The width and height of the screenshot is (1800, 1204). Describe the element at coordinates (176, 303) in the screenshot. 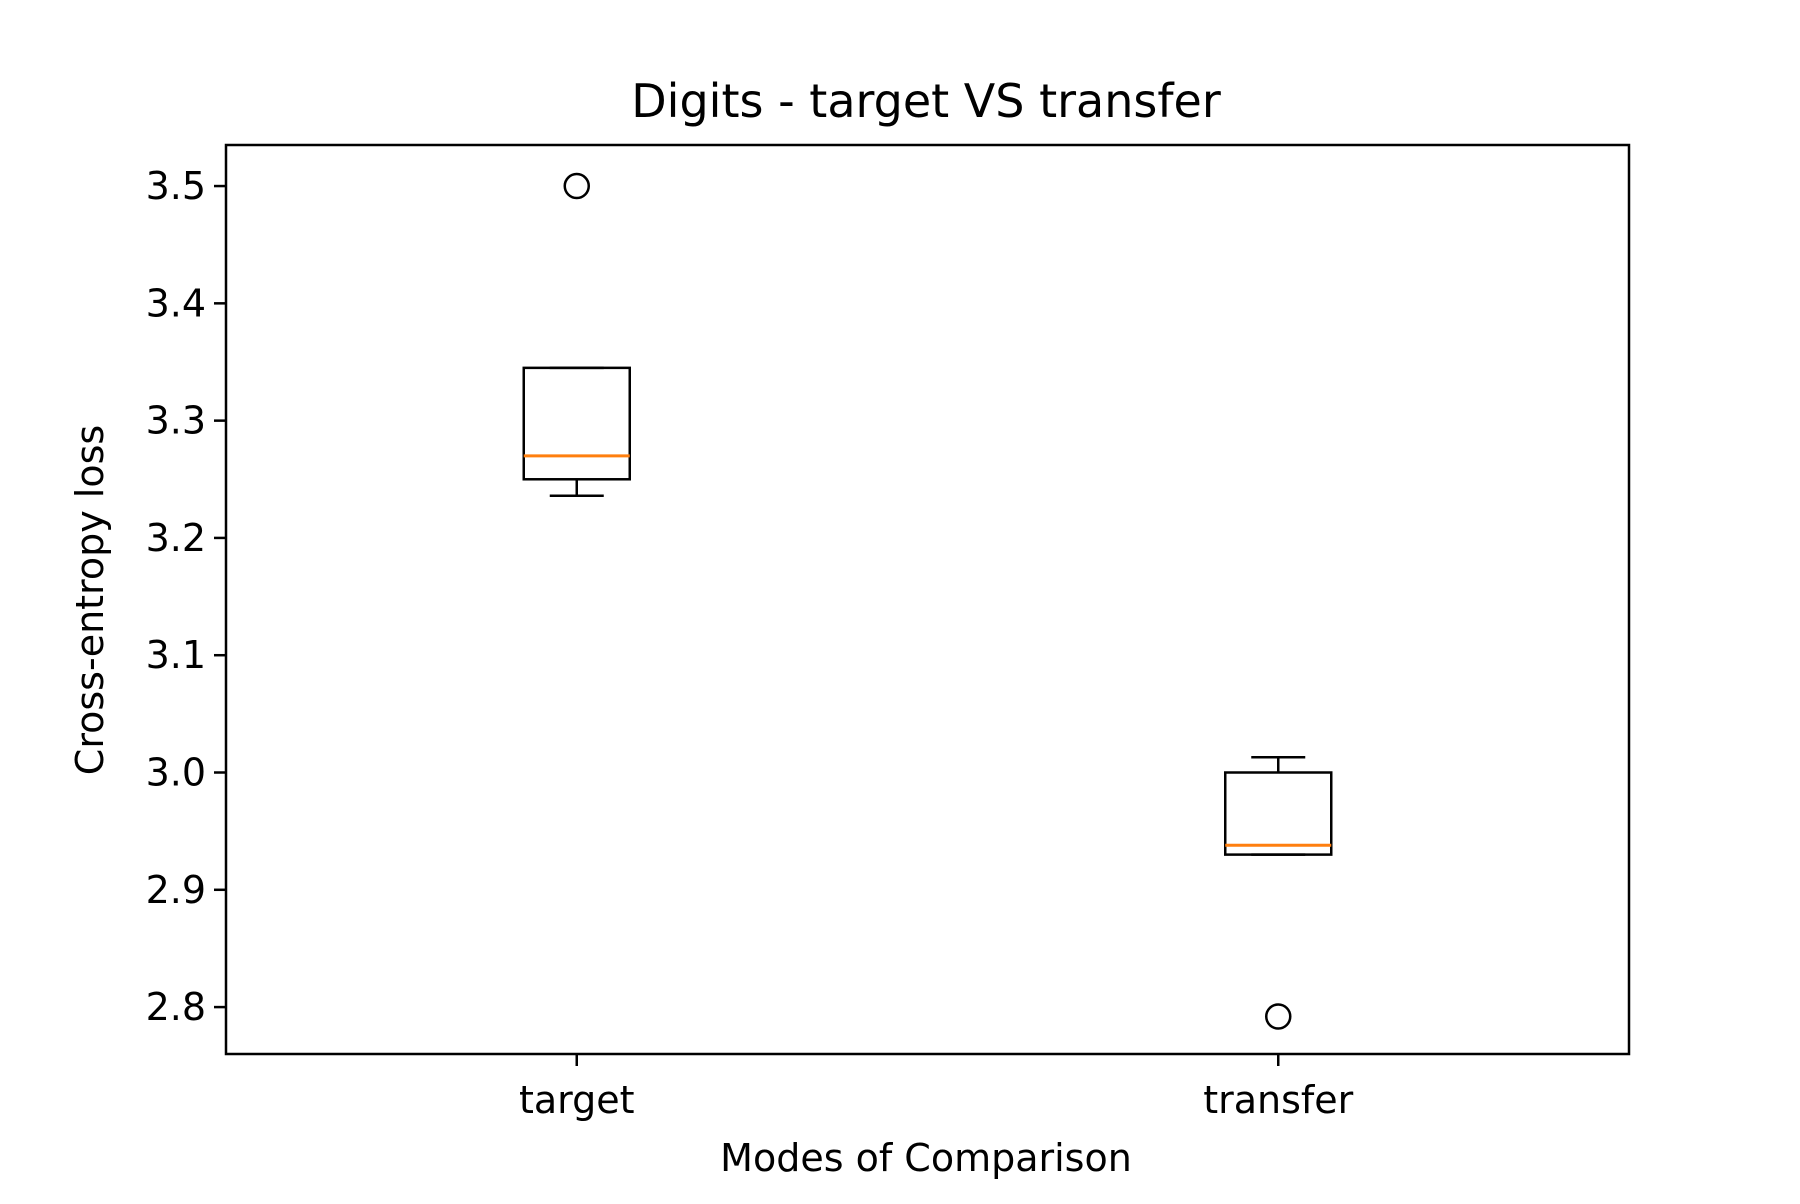

I see `y-tick-label: 3.4` at that location.